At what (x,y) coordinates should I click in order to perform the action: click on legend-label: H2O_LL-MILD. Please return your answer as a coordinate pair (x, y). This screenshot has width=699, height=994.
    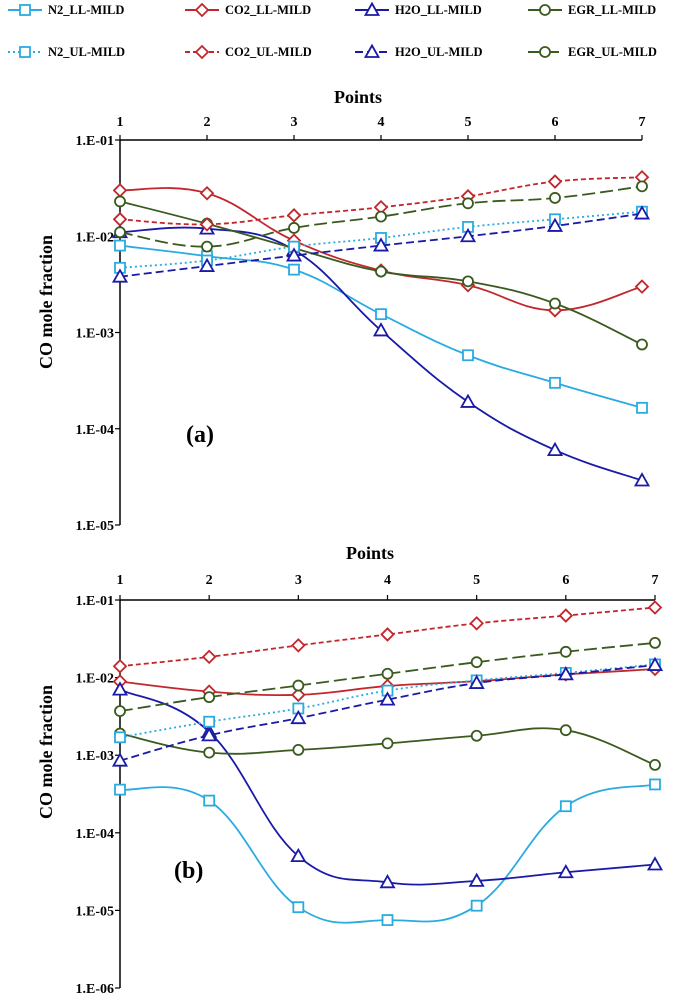
    Looking at the image, I should click on (438, 10).